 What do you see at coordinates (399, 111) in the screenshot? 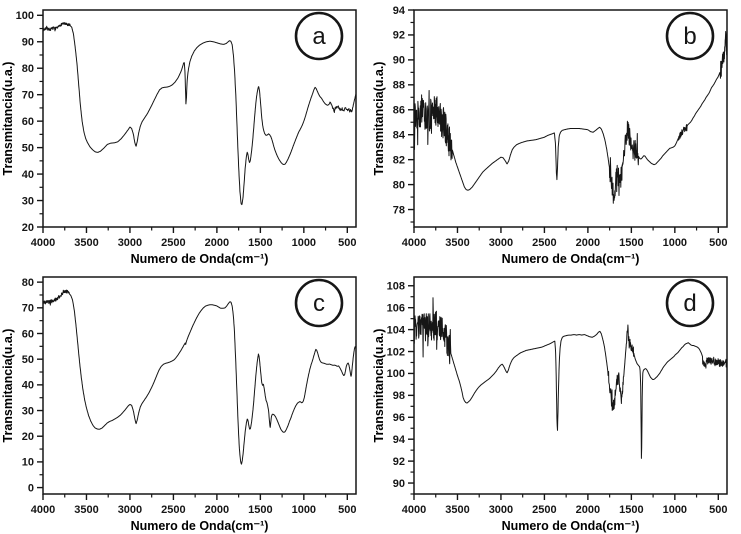
I see `y-tick-label: 86` at bounding box center [399, 111].